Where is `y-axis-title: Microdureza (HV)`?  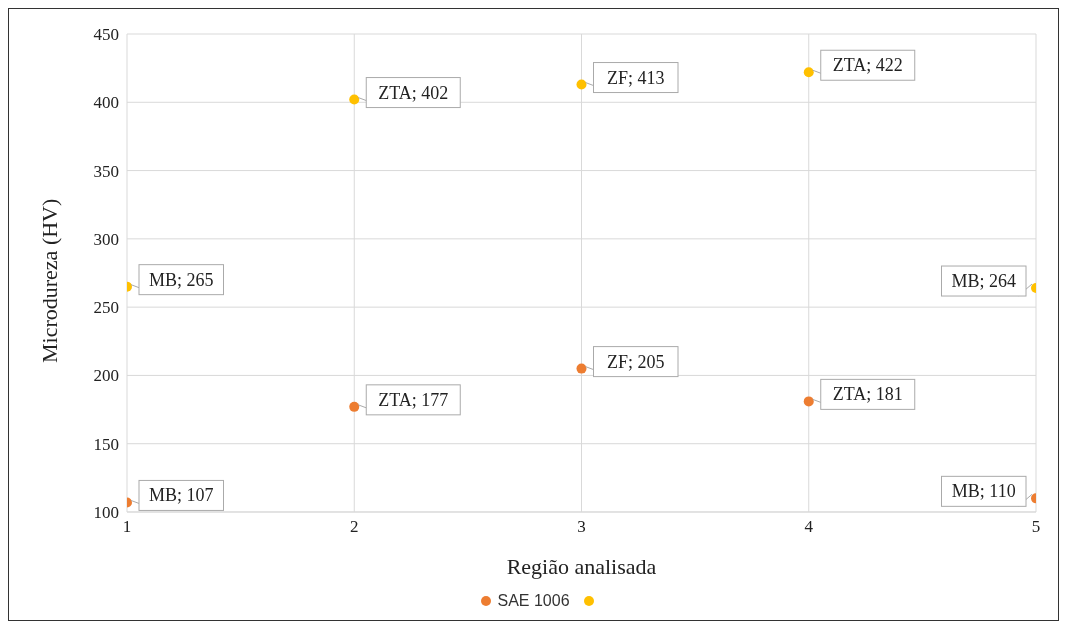 y-axis-title: Microdureza (HV) is located at coordinates (49, 280).